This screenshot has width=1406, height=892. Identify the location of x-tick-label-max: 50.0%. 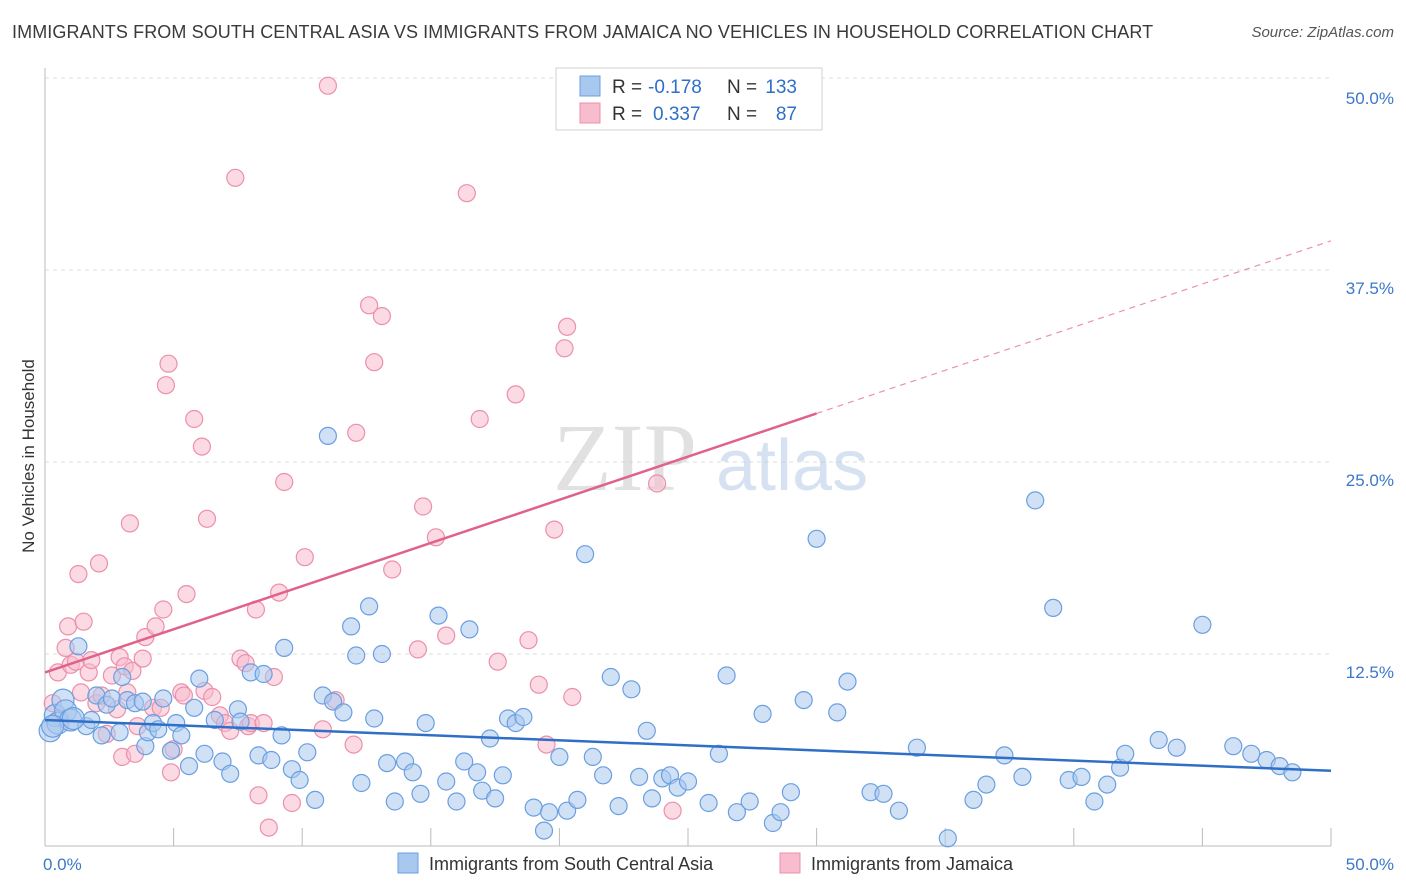
(1370, 864).